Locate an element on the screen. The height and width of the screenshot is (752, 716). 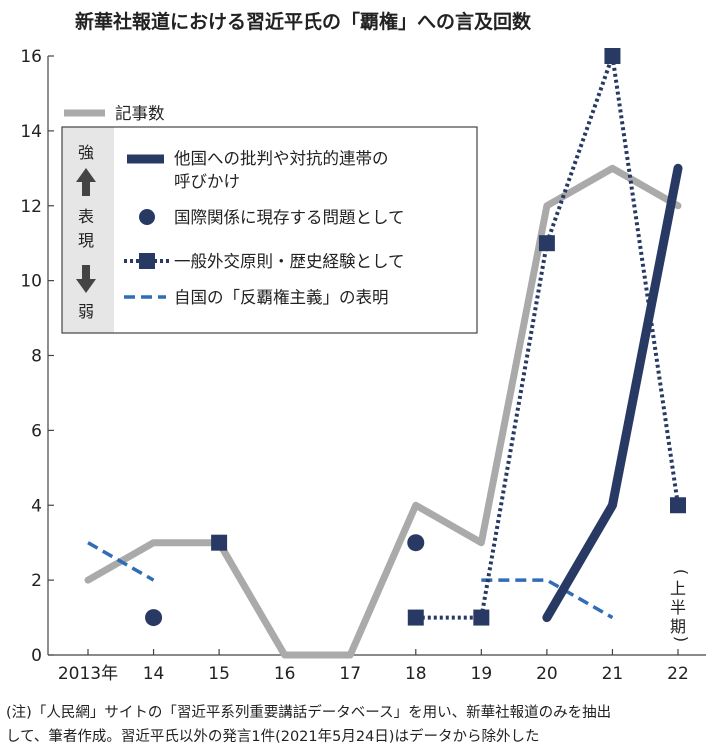
legend-label-series-1-line-1: 他国への批判や対抗的連帯の is located at coordinates (281, 158).